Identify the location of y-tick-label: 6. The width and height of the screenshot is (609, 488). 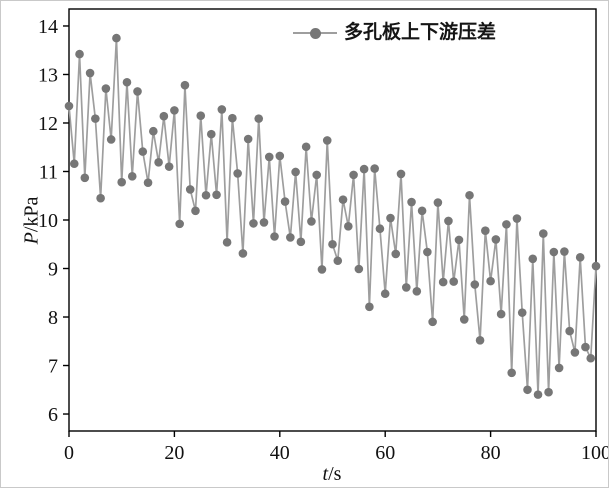
(53, 415).